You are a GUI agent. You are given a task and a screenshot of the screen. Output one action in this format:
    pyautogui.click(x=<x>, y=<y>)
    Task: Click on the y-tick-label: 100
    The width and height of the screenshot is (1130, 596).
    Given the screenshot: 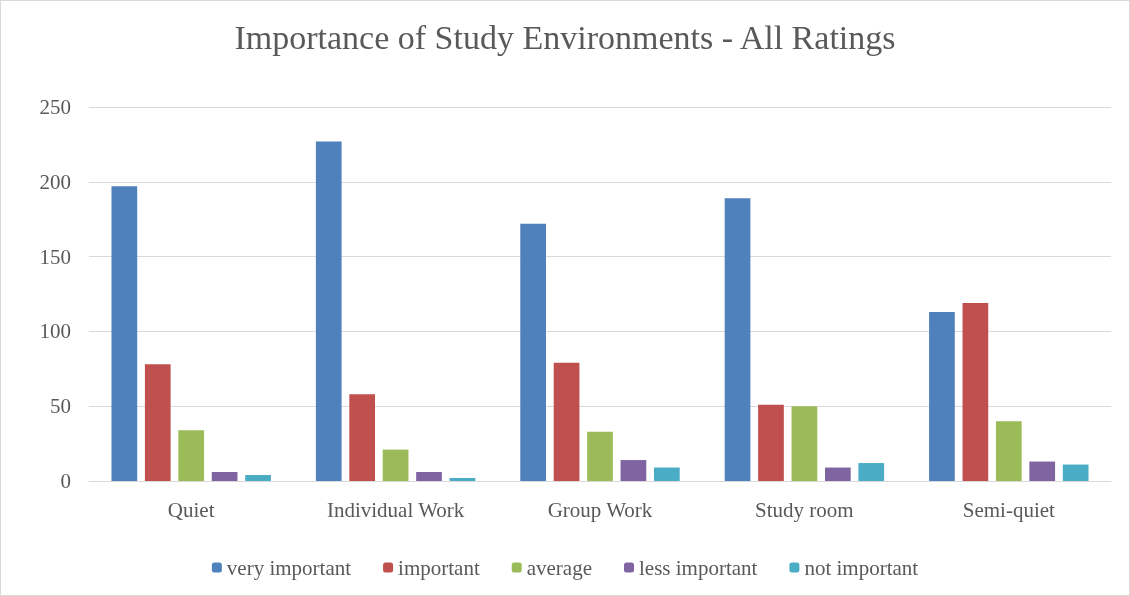 What is the action you would take?
    pyautogui.click(x=55, y=331)
    